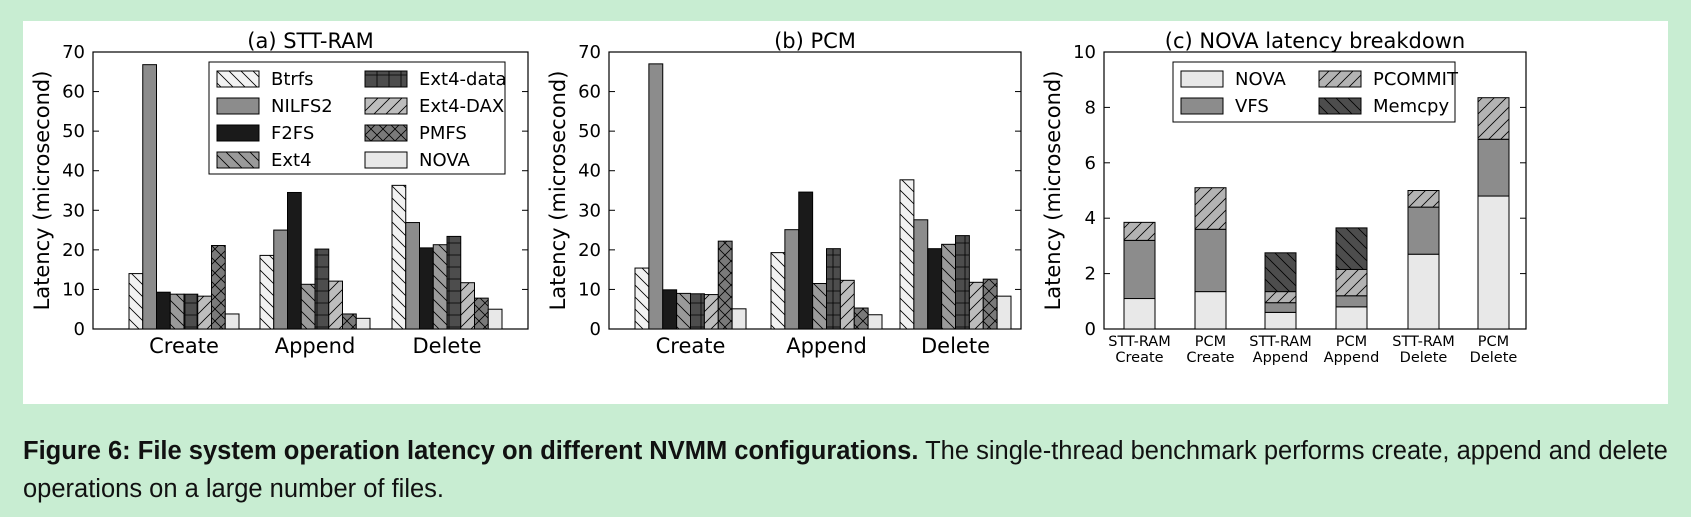 This screenshot has height=517, width=1691. Describe the element at coordinates (1139, 314) in the screenshot. I see `c-bar-0-stt-ram-create-nova` at that location.